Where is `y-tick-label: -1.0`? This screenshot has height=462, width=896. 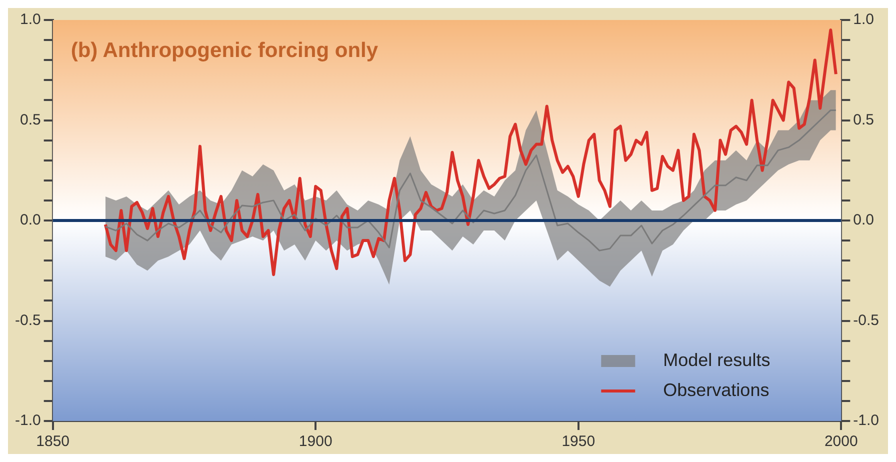
y-tick-label: -1.0 is located at coordinates (27, 421).